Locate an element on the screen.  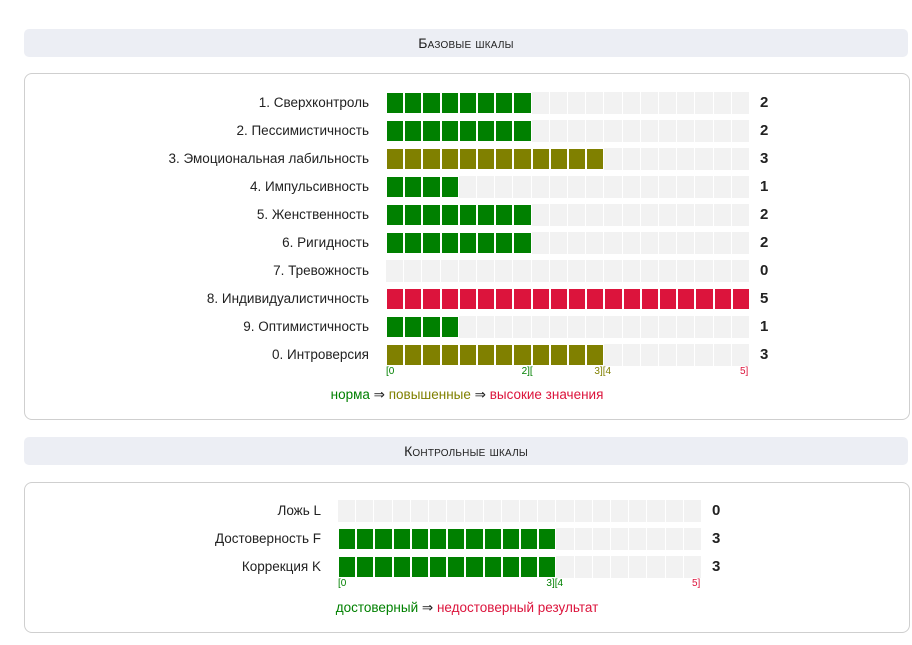
axis-tick-label: 3][4 is located at coordinates (603, 371).